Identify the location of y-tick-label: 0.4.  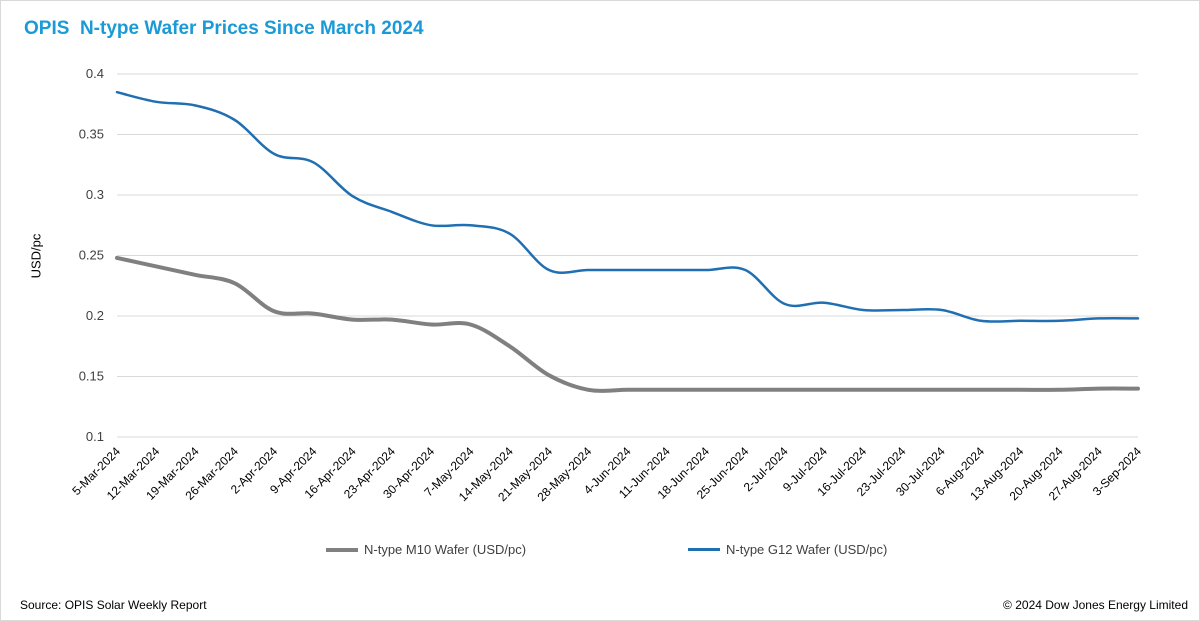
(95, 73).